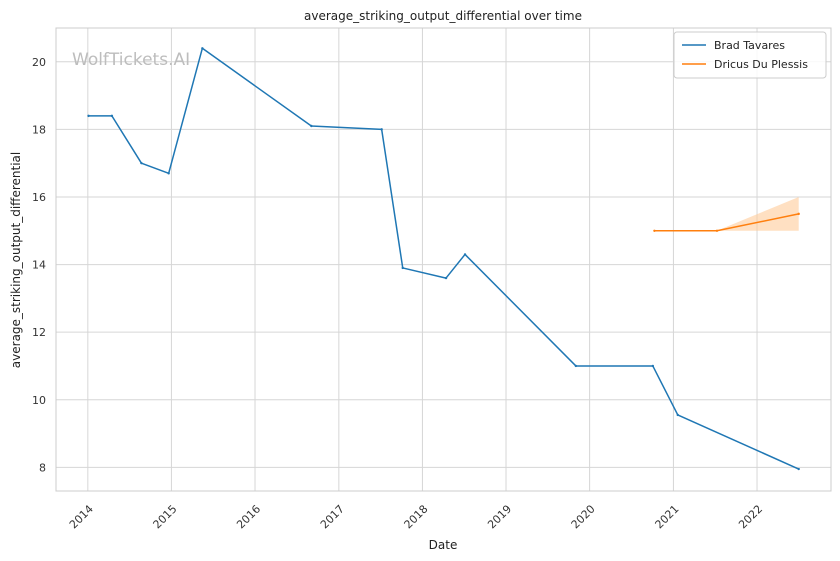 The image size is (840, 561). What do you see at coordinates (16, 260) in the screenshot?
I see `y-axis-title: average_striking_output_differential` at bounding box center [16, 260].